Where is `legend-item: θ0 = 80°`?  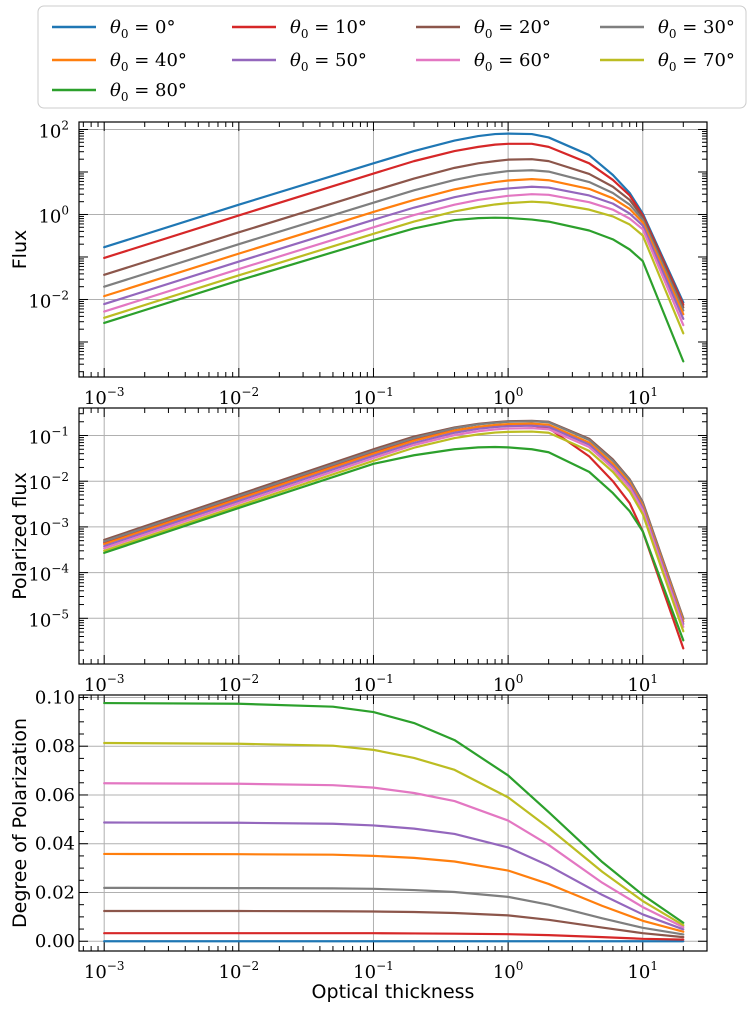 legend-item: θ0 = 80° is located at coordinates (119, 92).